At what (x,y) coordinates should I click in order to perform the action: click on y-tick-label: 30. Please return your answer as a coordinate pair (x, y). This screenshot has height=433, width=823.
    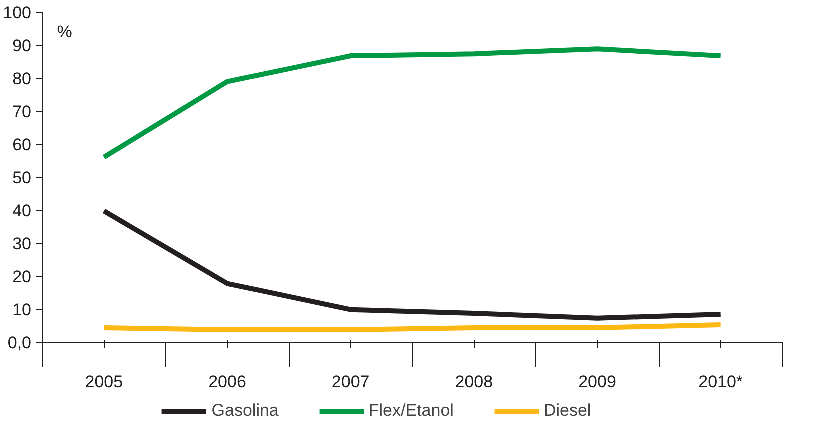
    Looking at the image, I should click on (22, 244).